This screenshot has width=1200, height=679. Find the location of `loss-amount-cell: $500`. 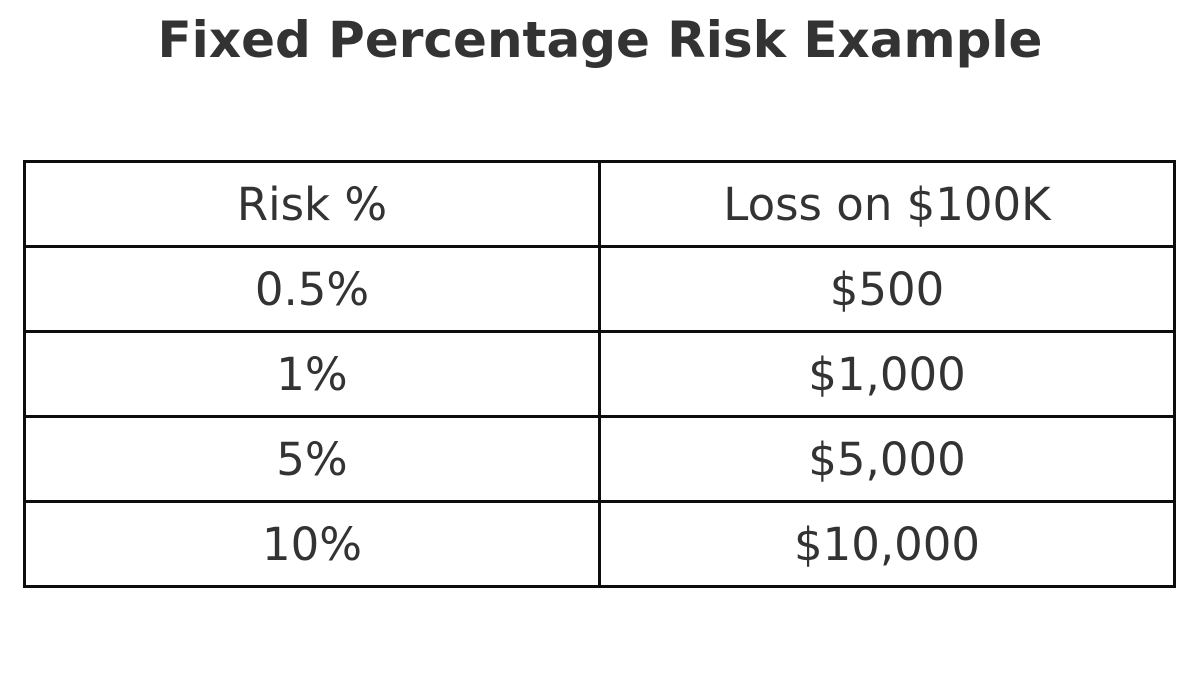

loss-amount-cell: $500 is located at coordinates (887, 289).